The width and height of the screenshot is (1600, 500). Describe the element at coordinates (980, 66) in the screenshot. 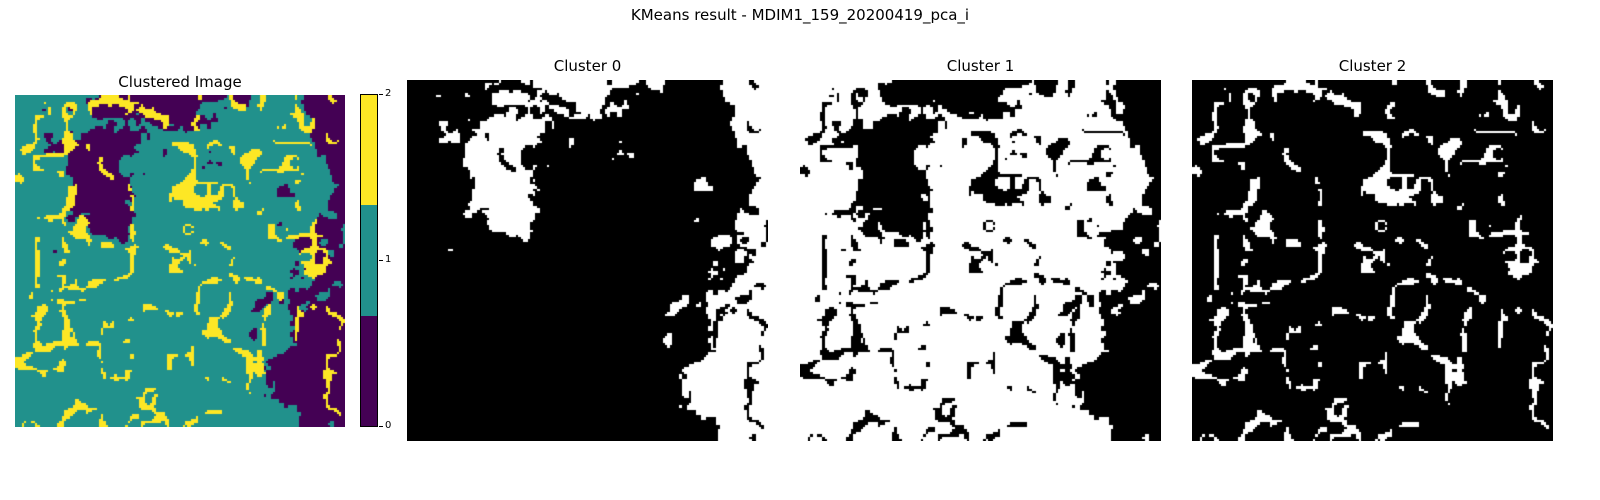

I see `cluster-1-title: Cluster 1` at that location.